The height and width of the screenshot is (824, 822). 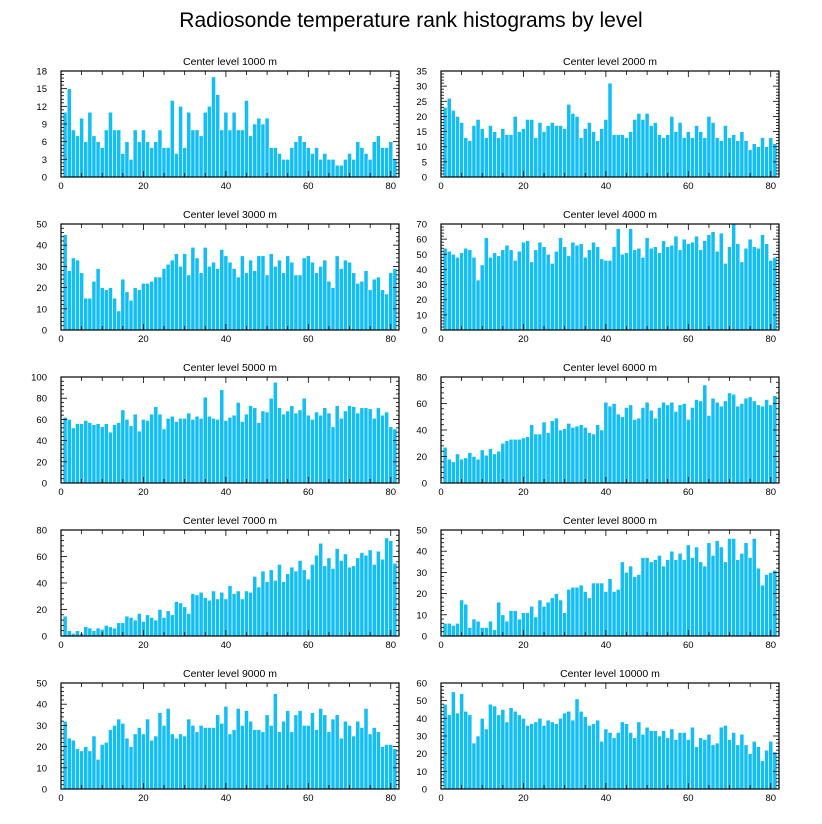 I want to click on y-tick-label: 0, so click(x=44, y=637).